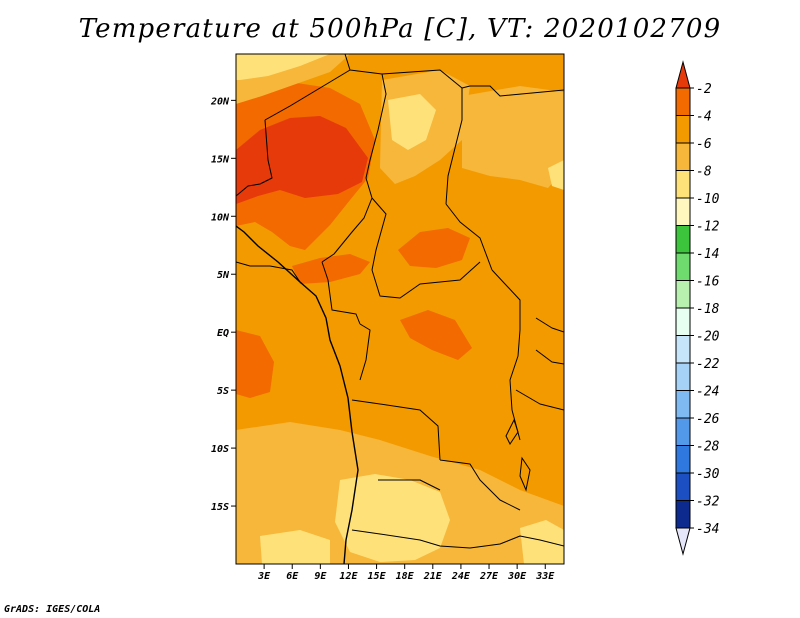 This screenshot has width=800, height=618. What do you see at coordinates (517, 576) in the screenshot?
I see `lon-tick-label-9: 30E` at bounding box center [517, 576].